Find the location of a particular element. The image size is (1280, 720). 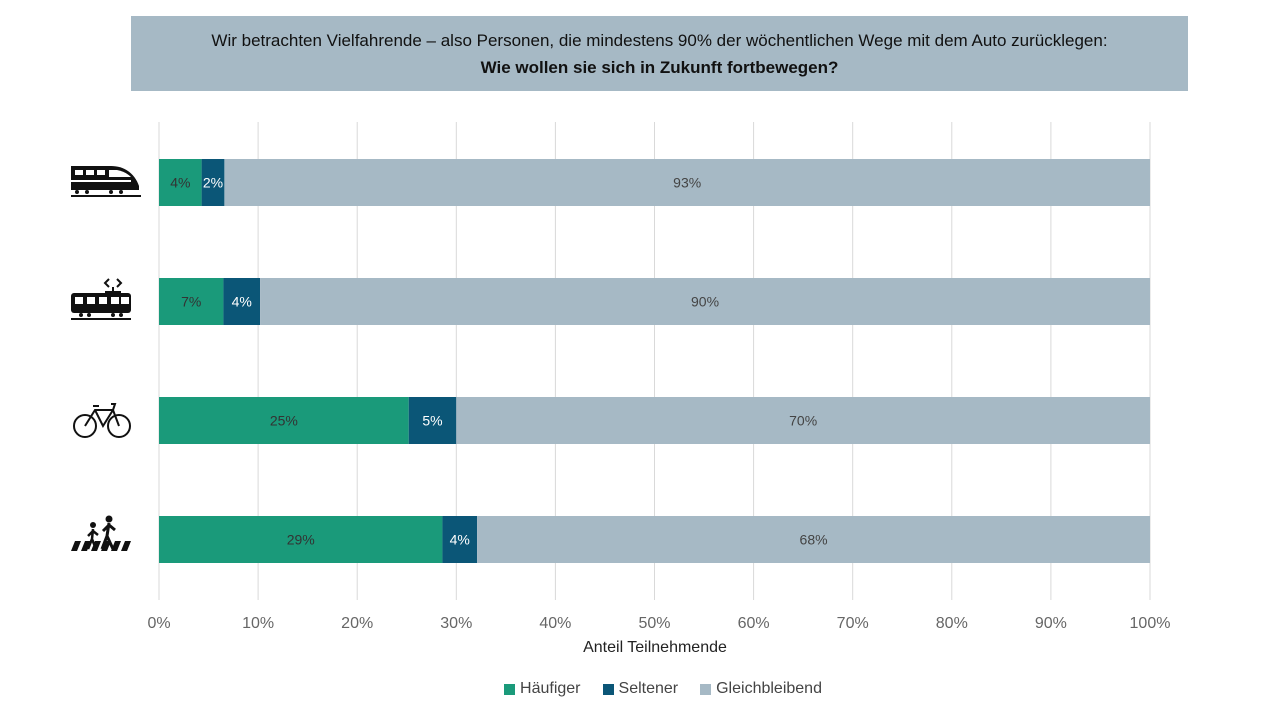

data-label: 29% is located at coordinates (301, 540).